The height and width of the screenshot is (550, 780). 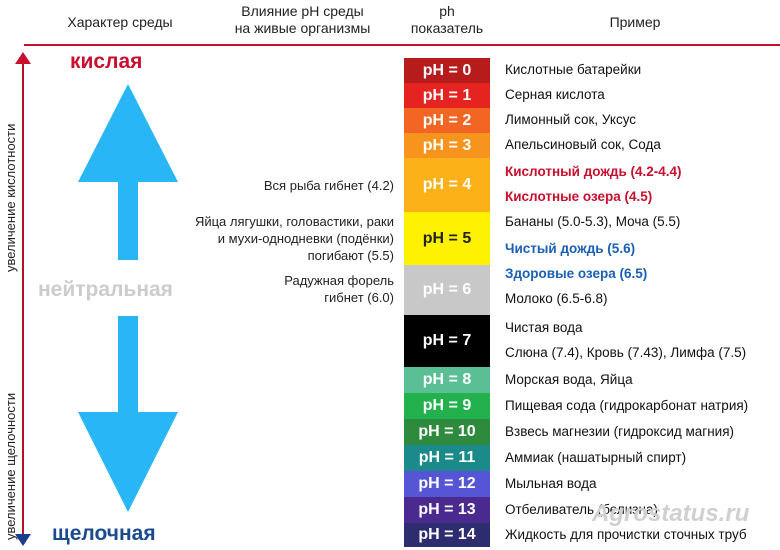 What do you see at coordinates (447, 238) in the screenshot?
I see `ph-block-5: pH = 5` at bounding box center [447, 238].